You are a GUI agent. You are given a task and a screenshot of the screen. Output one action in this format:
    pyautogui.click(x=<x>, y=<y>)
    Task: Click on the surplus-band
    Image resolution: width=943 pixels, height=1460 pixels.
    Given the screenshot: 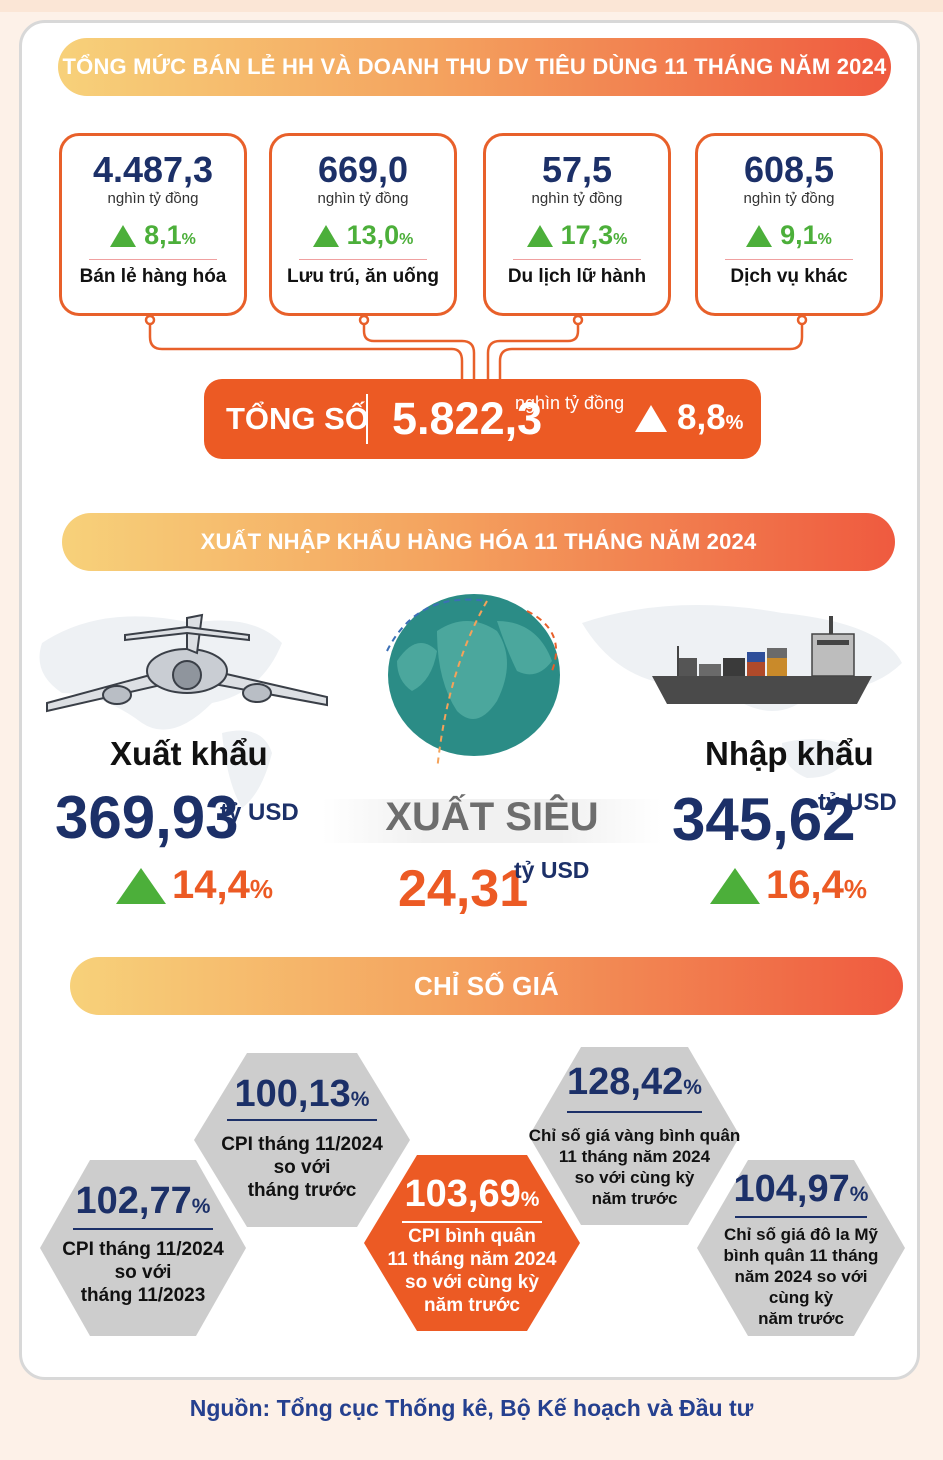 What is the action you would take?
    pyautogui.click(x=492, y=821)
    